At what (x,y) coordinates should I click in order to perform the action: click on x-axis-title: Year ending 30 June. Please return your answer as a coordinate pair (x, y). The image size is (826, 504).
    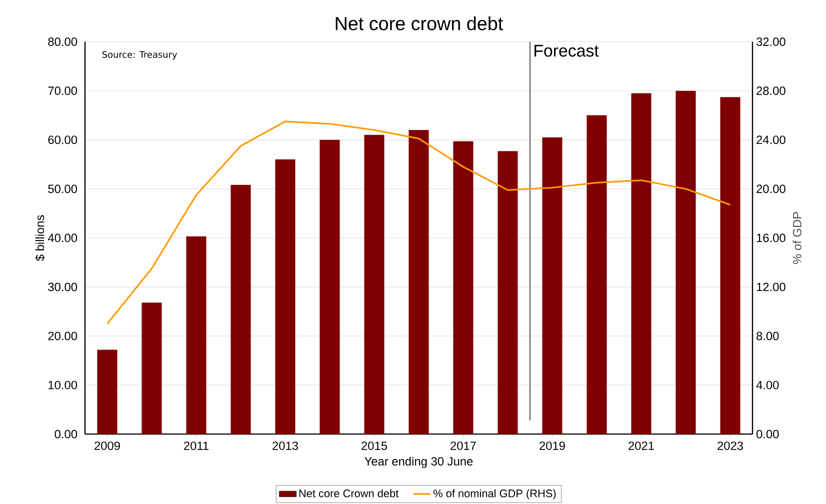
    Looking at the image, I should click on (418, 462).